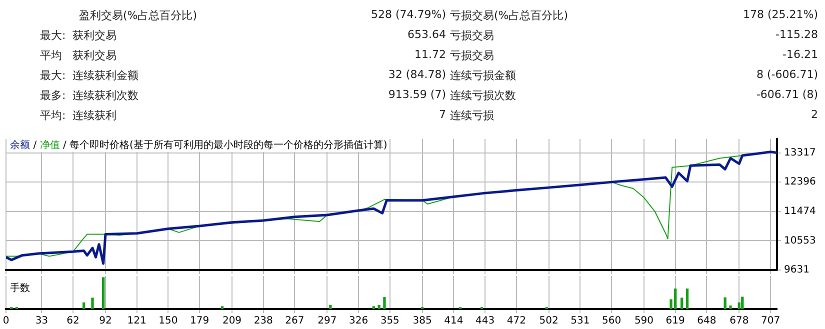  Describe the element at coordinates (800, 211) in the screenshot. I see `y-tick-label: 11474` at that location.